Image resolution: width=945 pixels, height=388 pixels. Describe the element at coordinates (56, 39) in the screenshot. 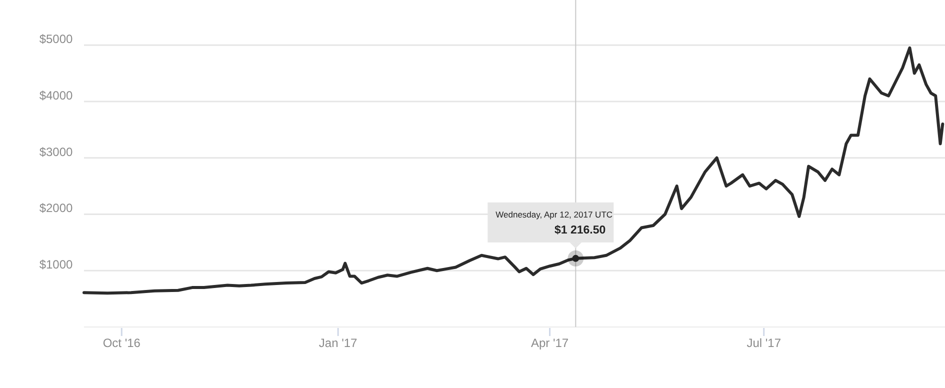

I see `y-tick-label: $5000` at that location.